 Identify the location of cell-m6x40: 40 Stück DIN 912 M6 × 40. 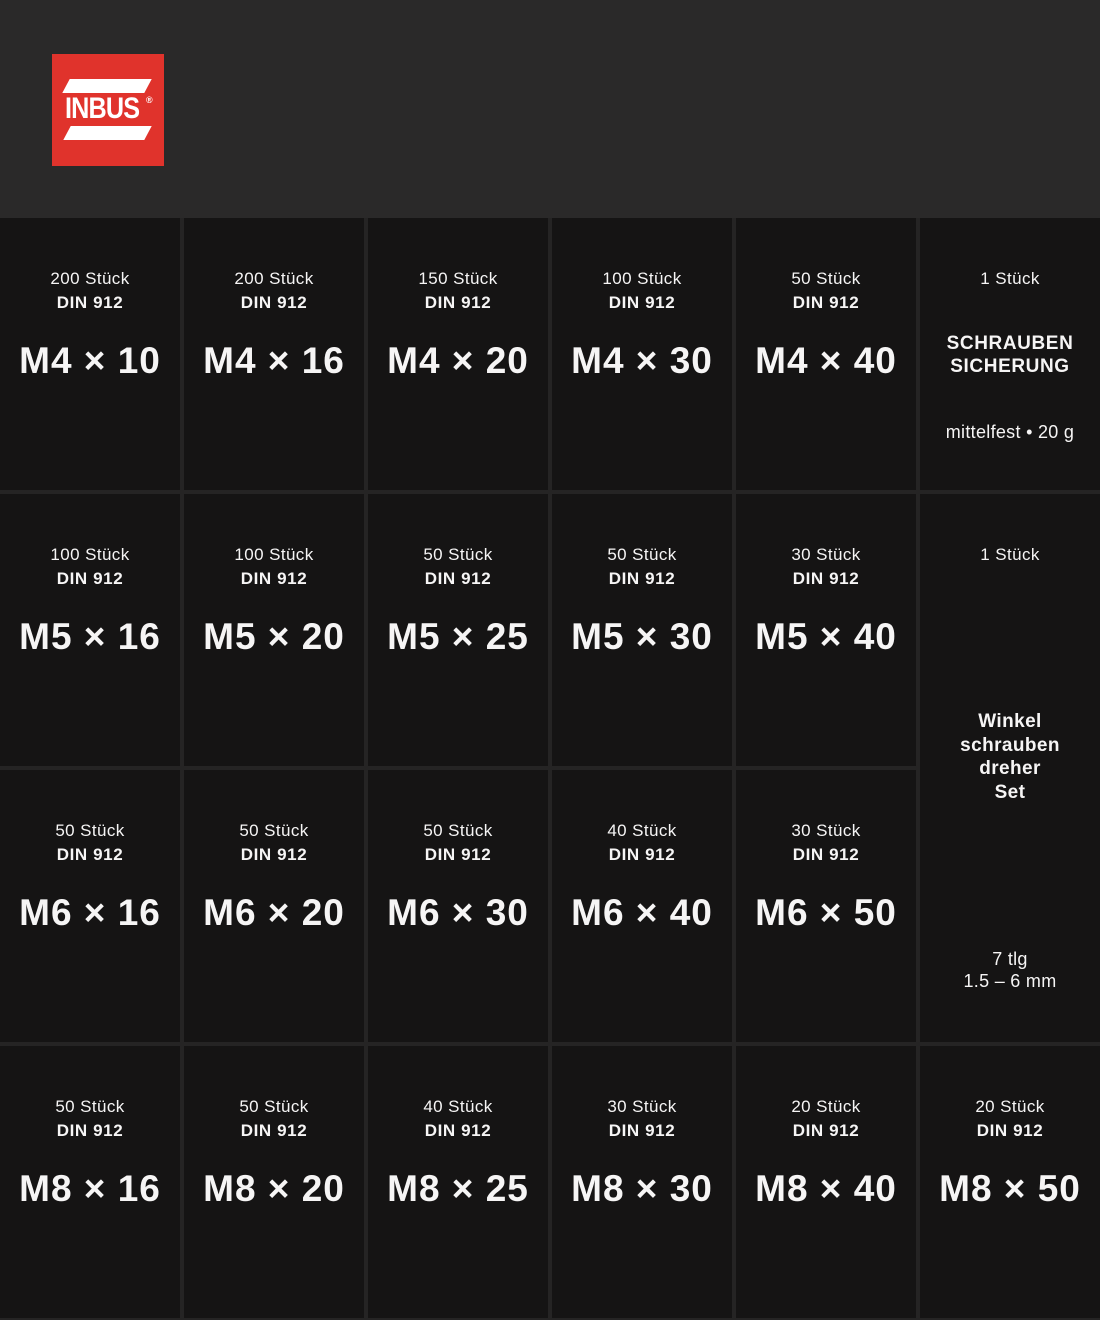
(642, 906).